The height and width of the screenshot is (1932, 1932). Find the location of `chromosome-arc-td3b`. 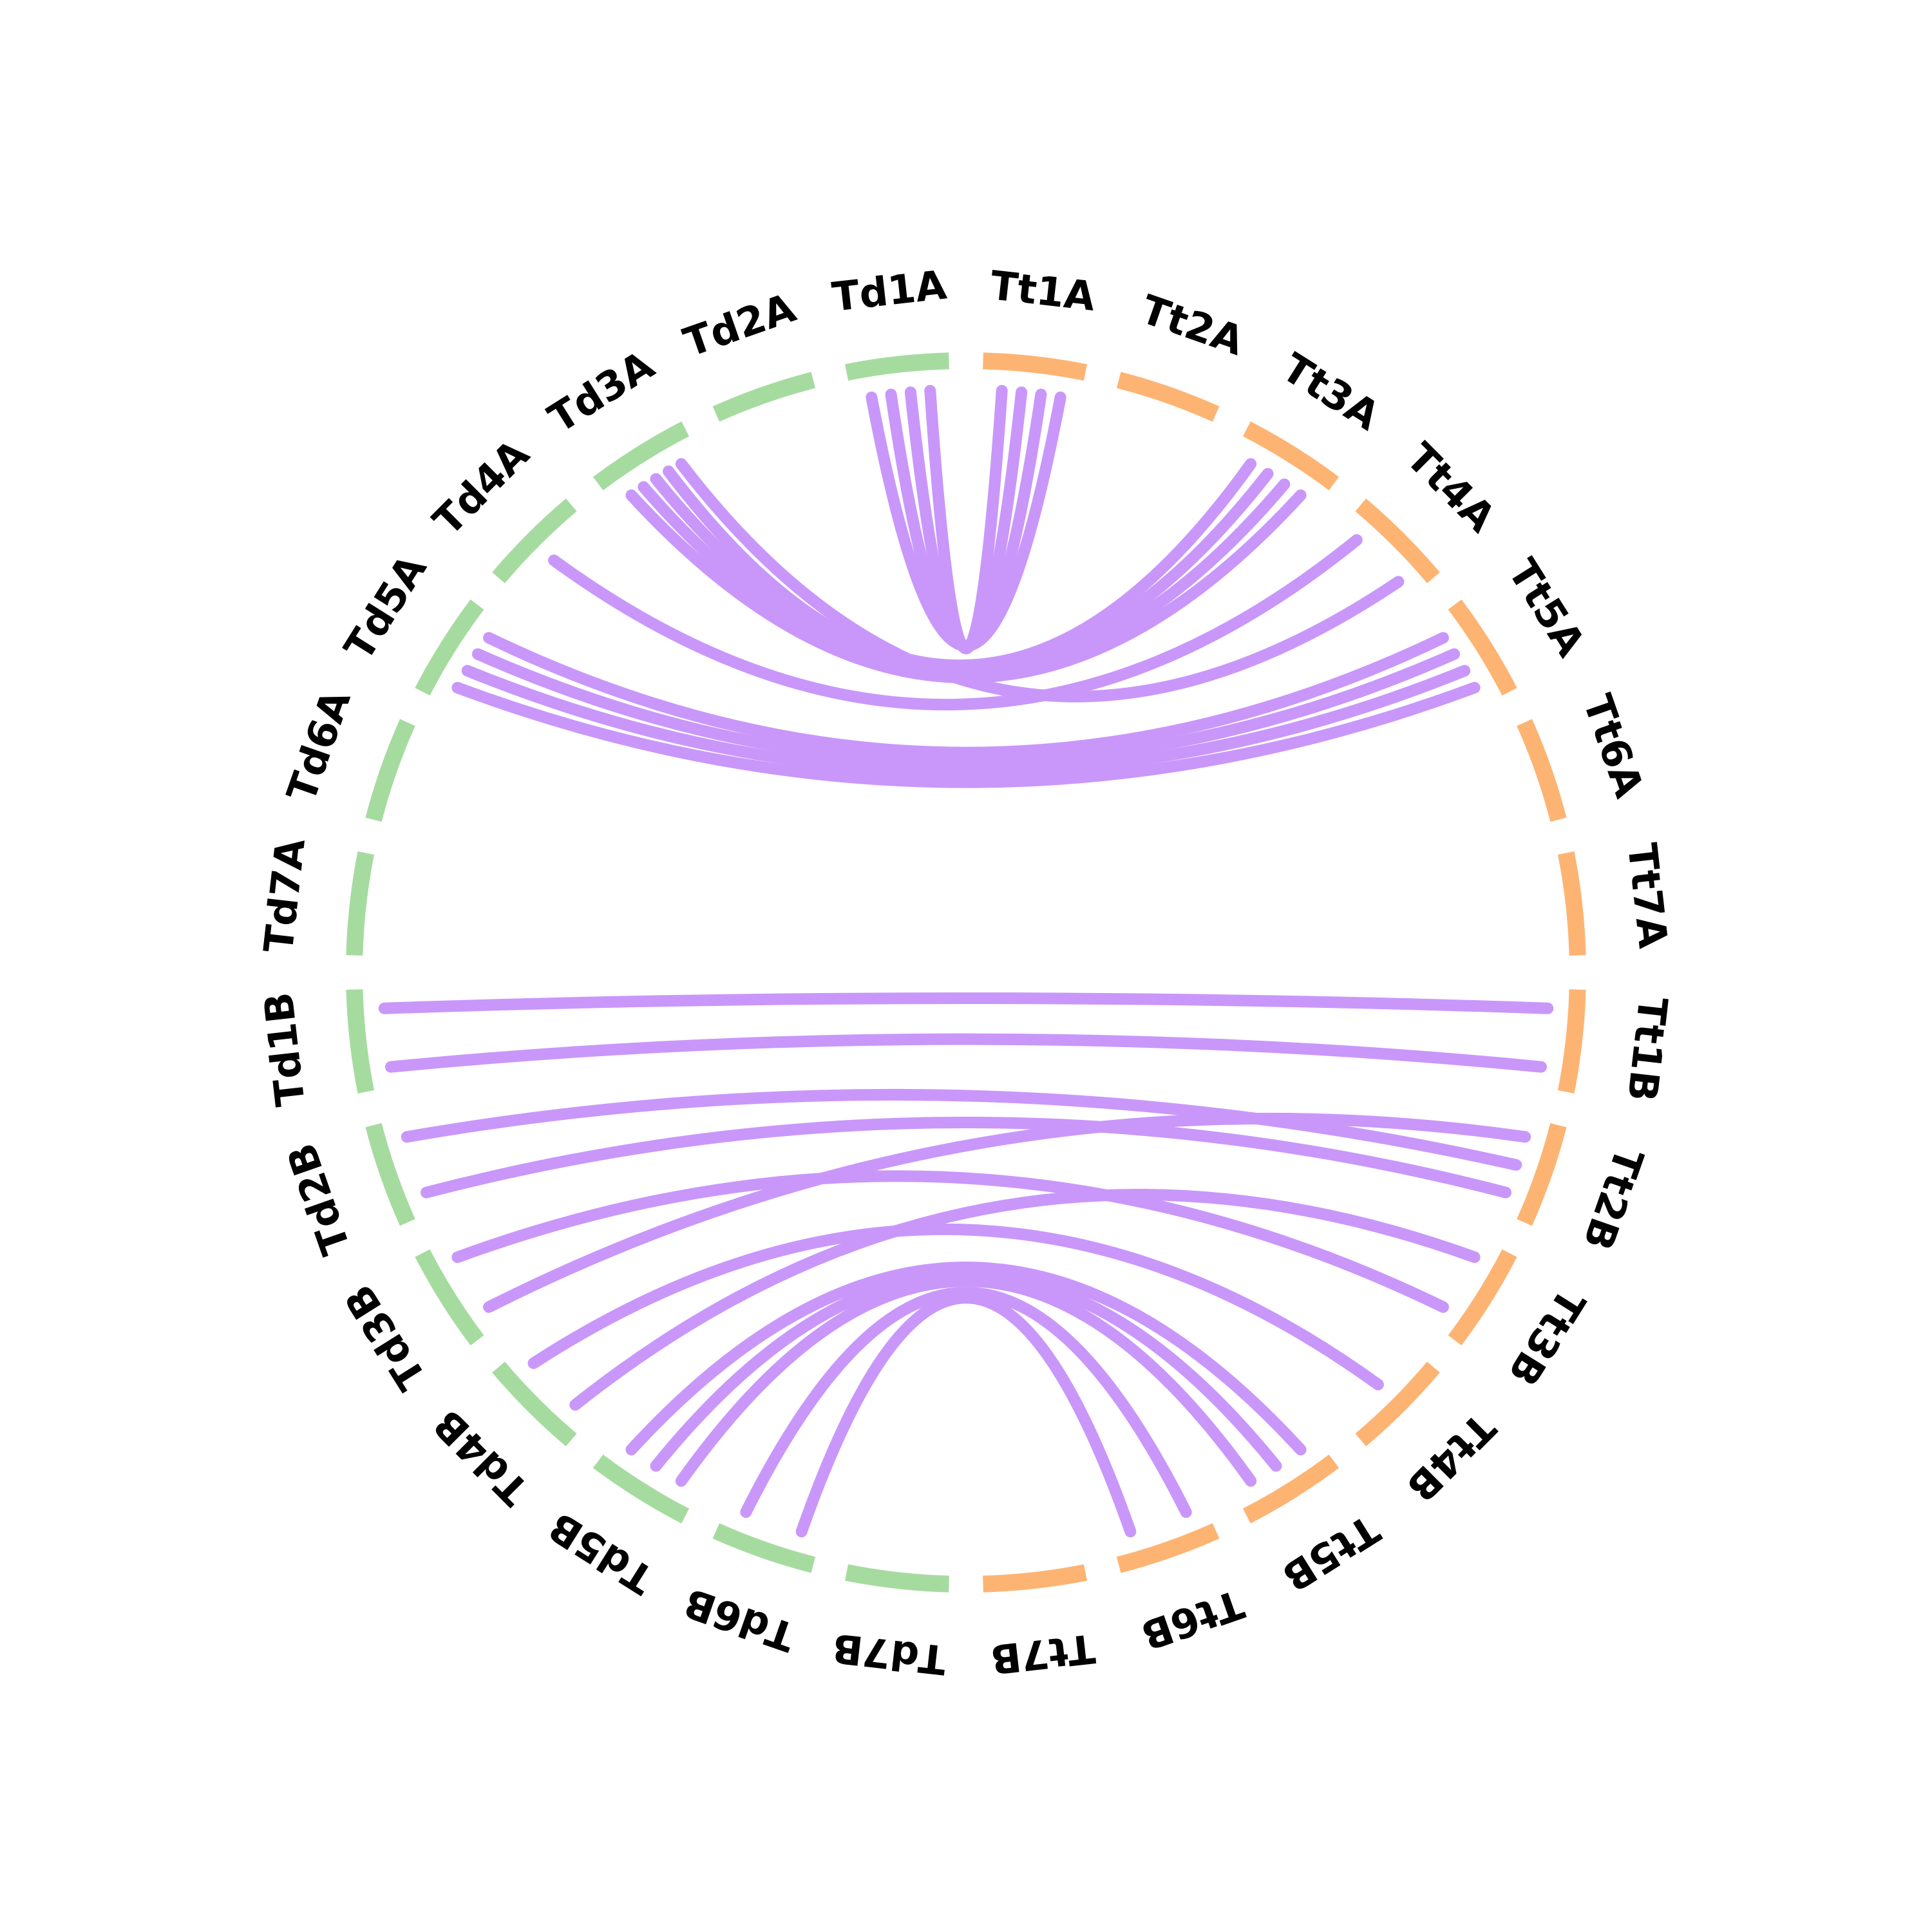

chromosome-arc-td3b is located at coordinates (449, 1297).